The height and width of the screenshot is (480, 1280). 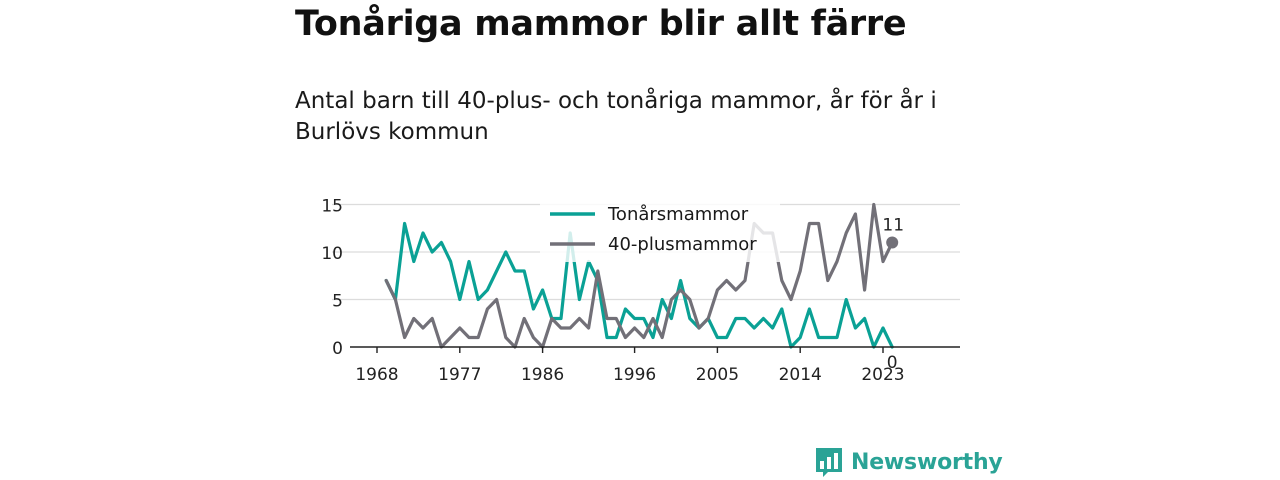 What do you see at coordinates (459, 375) in the screenshot?
I see `x-tick-label: 1977` at bounding box center [459, 375].